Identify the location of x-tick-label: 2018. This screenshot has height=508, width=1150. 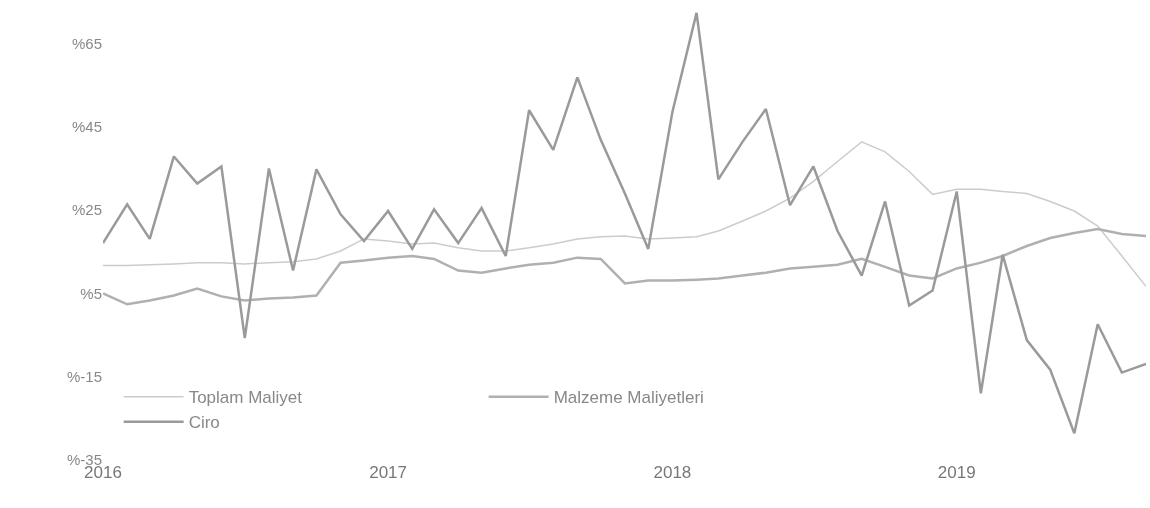
(672, 472).